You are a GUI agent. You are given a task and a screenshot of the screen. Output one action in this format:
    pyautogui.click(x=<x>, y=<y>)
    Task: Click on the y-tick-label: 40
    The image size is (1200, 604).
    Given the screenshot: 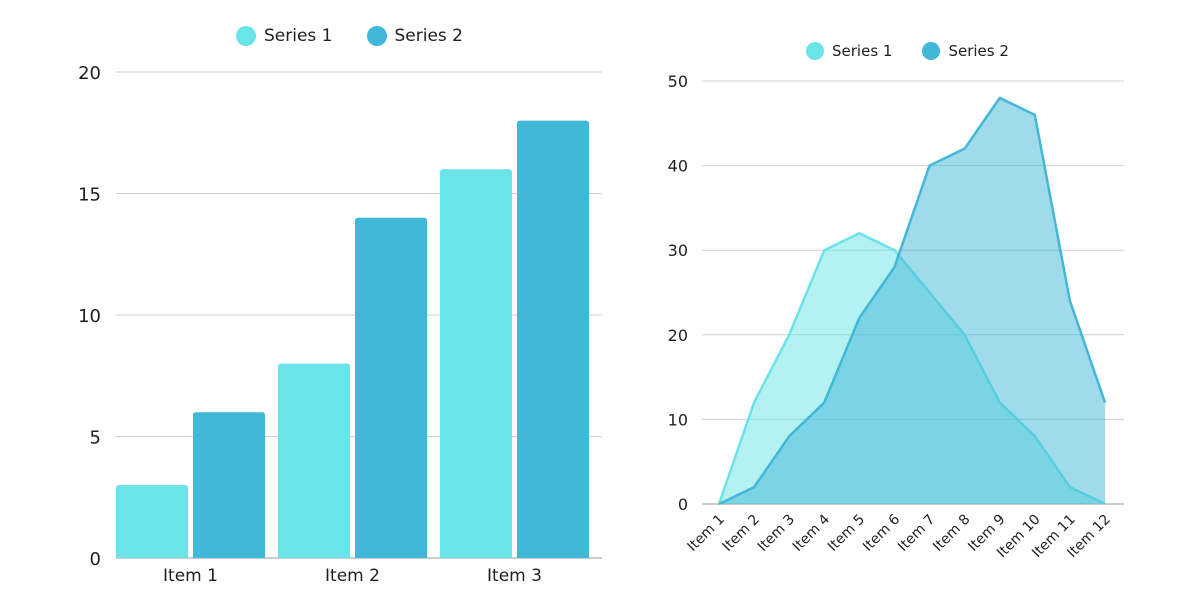 What is the action you would take?
    pyautogui.click(x=678, y=166)
    